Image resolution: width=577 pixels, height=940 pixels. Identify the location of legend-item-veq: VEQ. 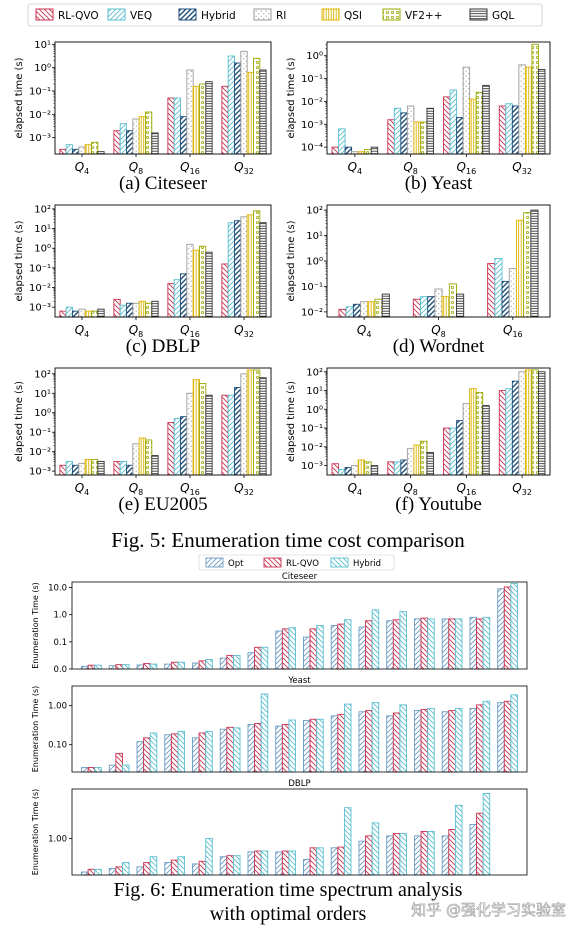
(129, 15).